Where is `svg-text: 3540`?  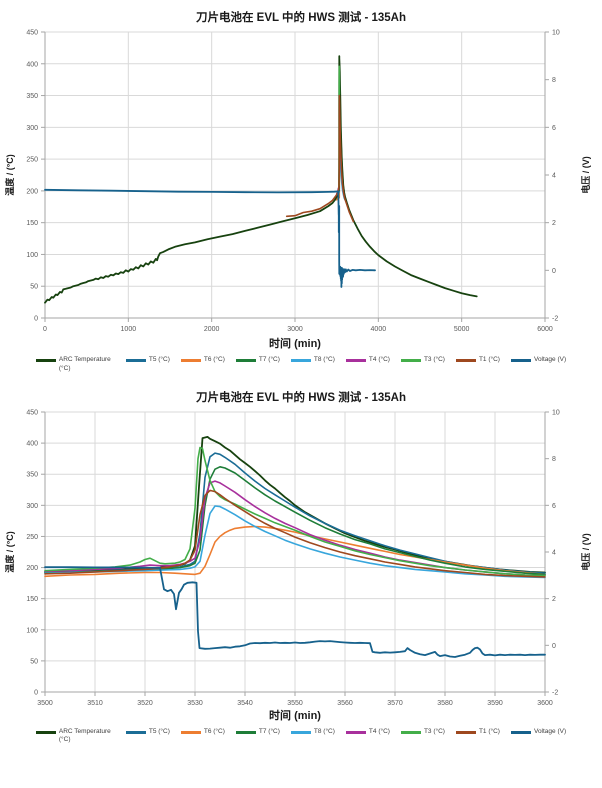
svg-text: 3540 is located at coordinates (245, 703).